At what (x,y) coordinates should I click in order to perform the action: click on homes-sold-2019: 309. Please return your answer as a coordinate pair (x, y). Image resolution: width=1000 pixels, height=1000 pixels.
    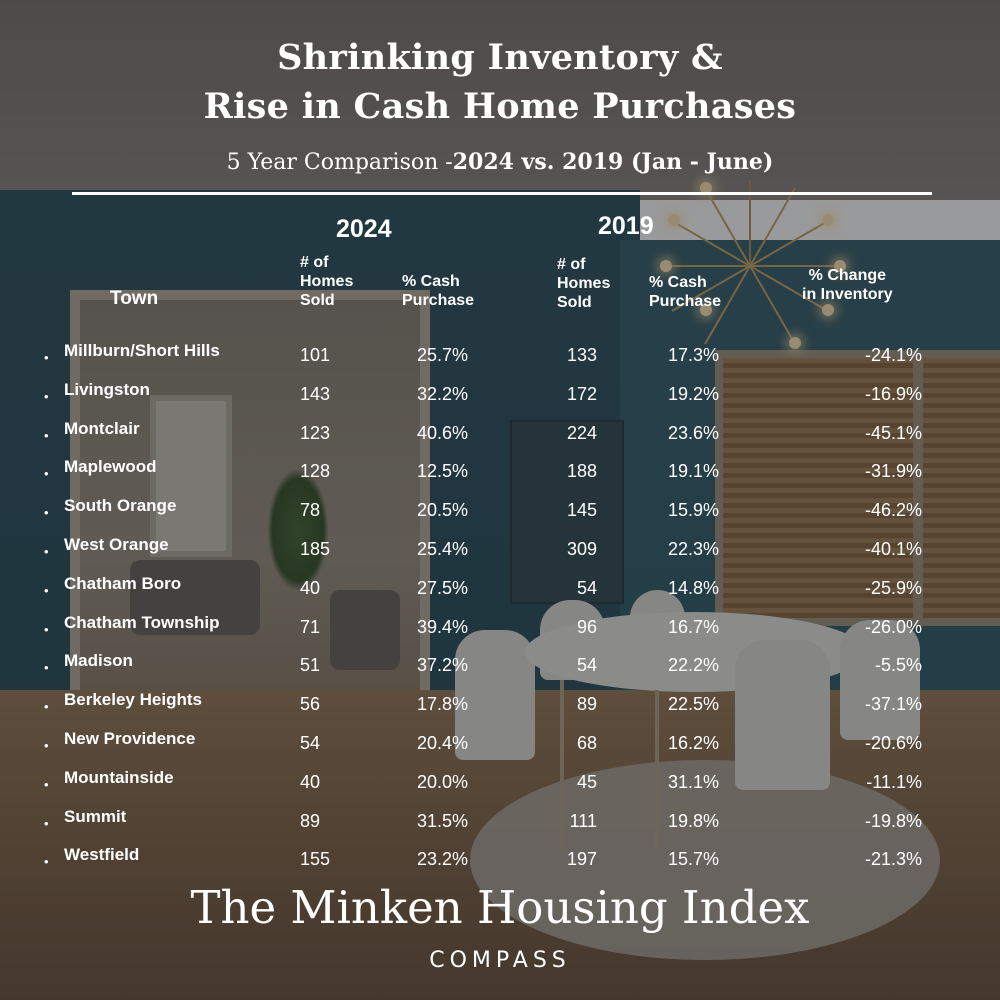
    Looking at the image, I should click on (581, 548).